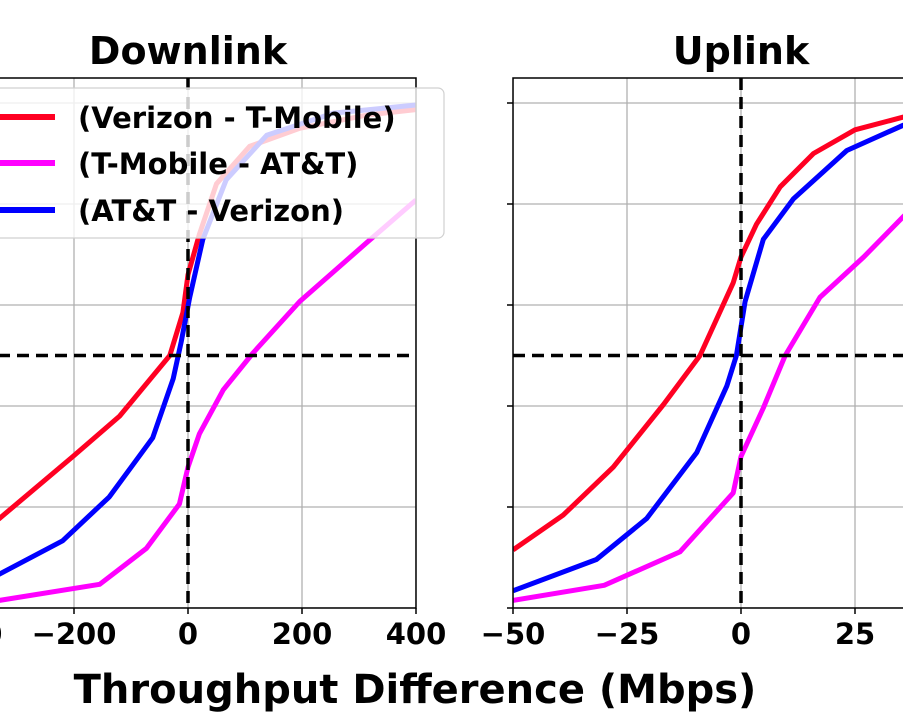 The width and height of the screenshot is (903, 720). What do you see at coordinates (218, 164) in the screenshot?
I see `legend-label-tmobile-att: (T-Mobile - AT&T)` at bounding box center [218, 164].